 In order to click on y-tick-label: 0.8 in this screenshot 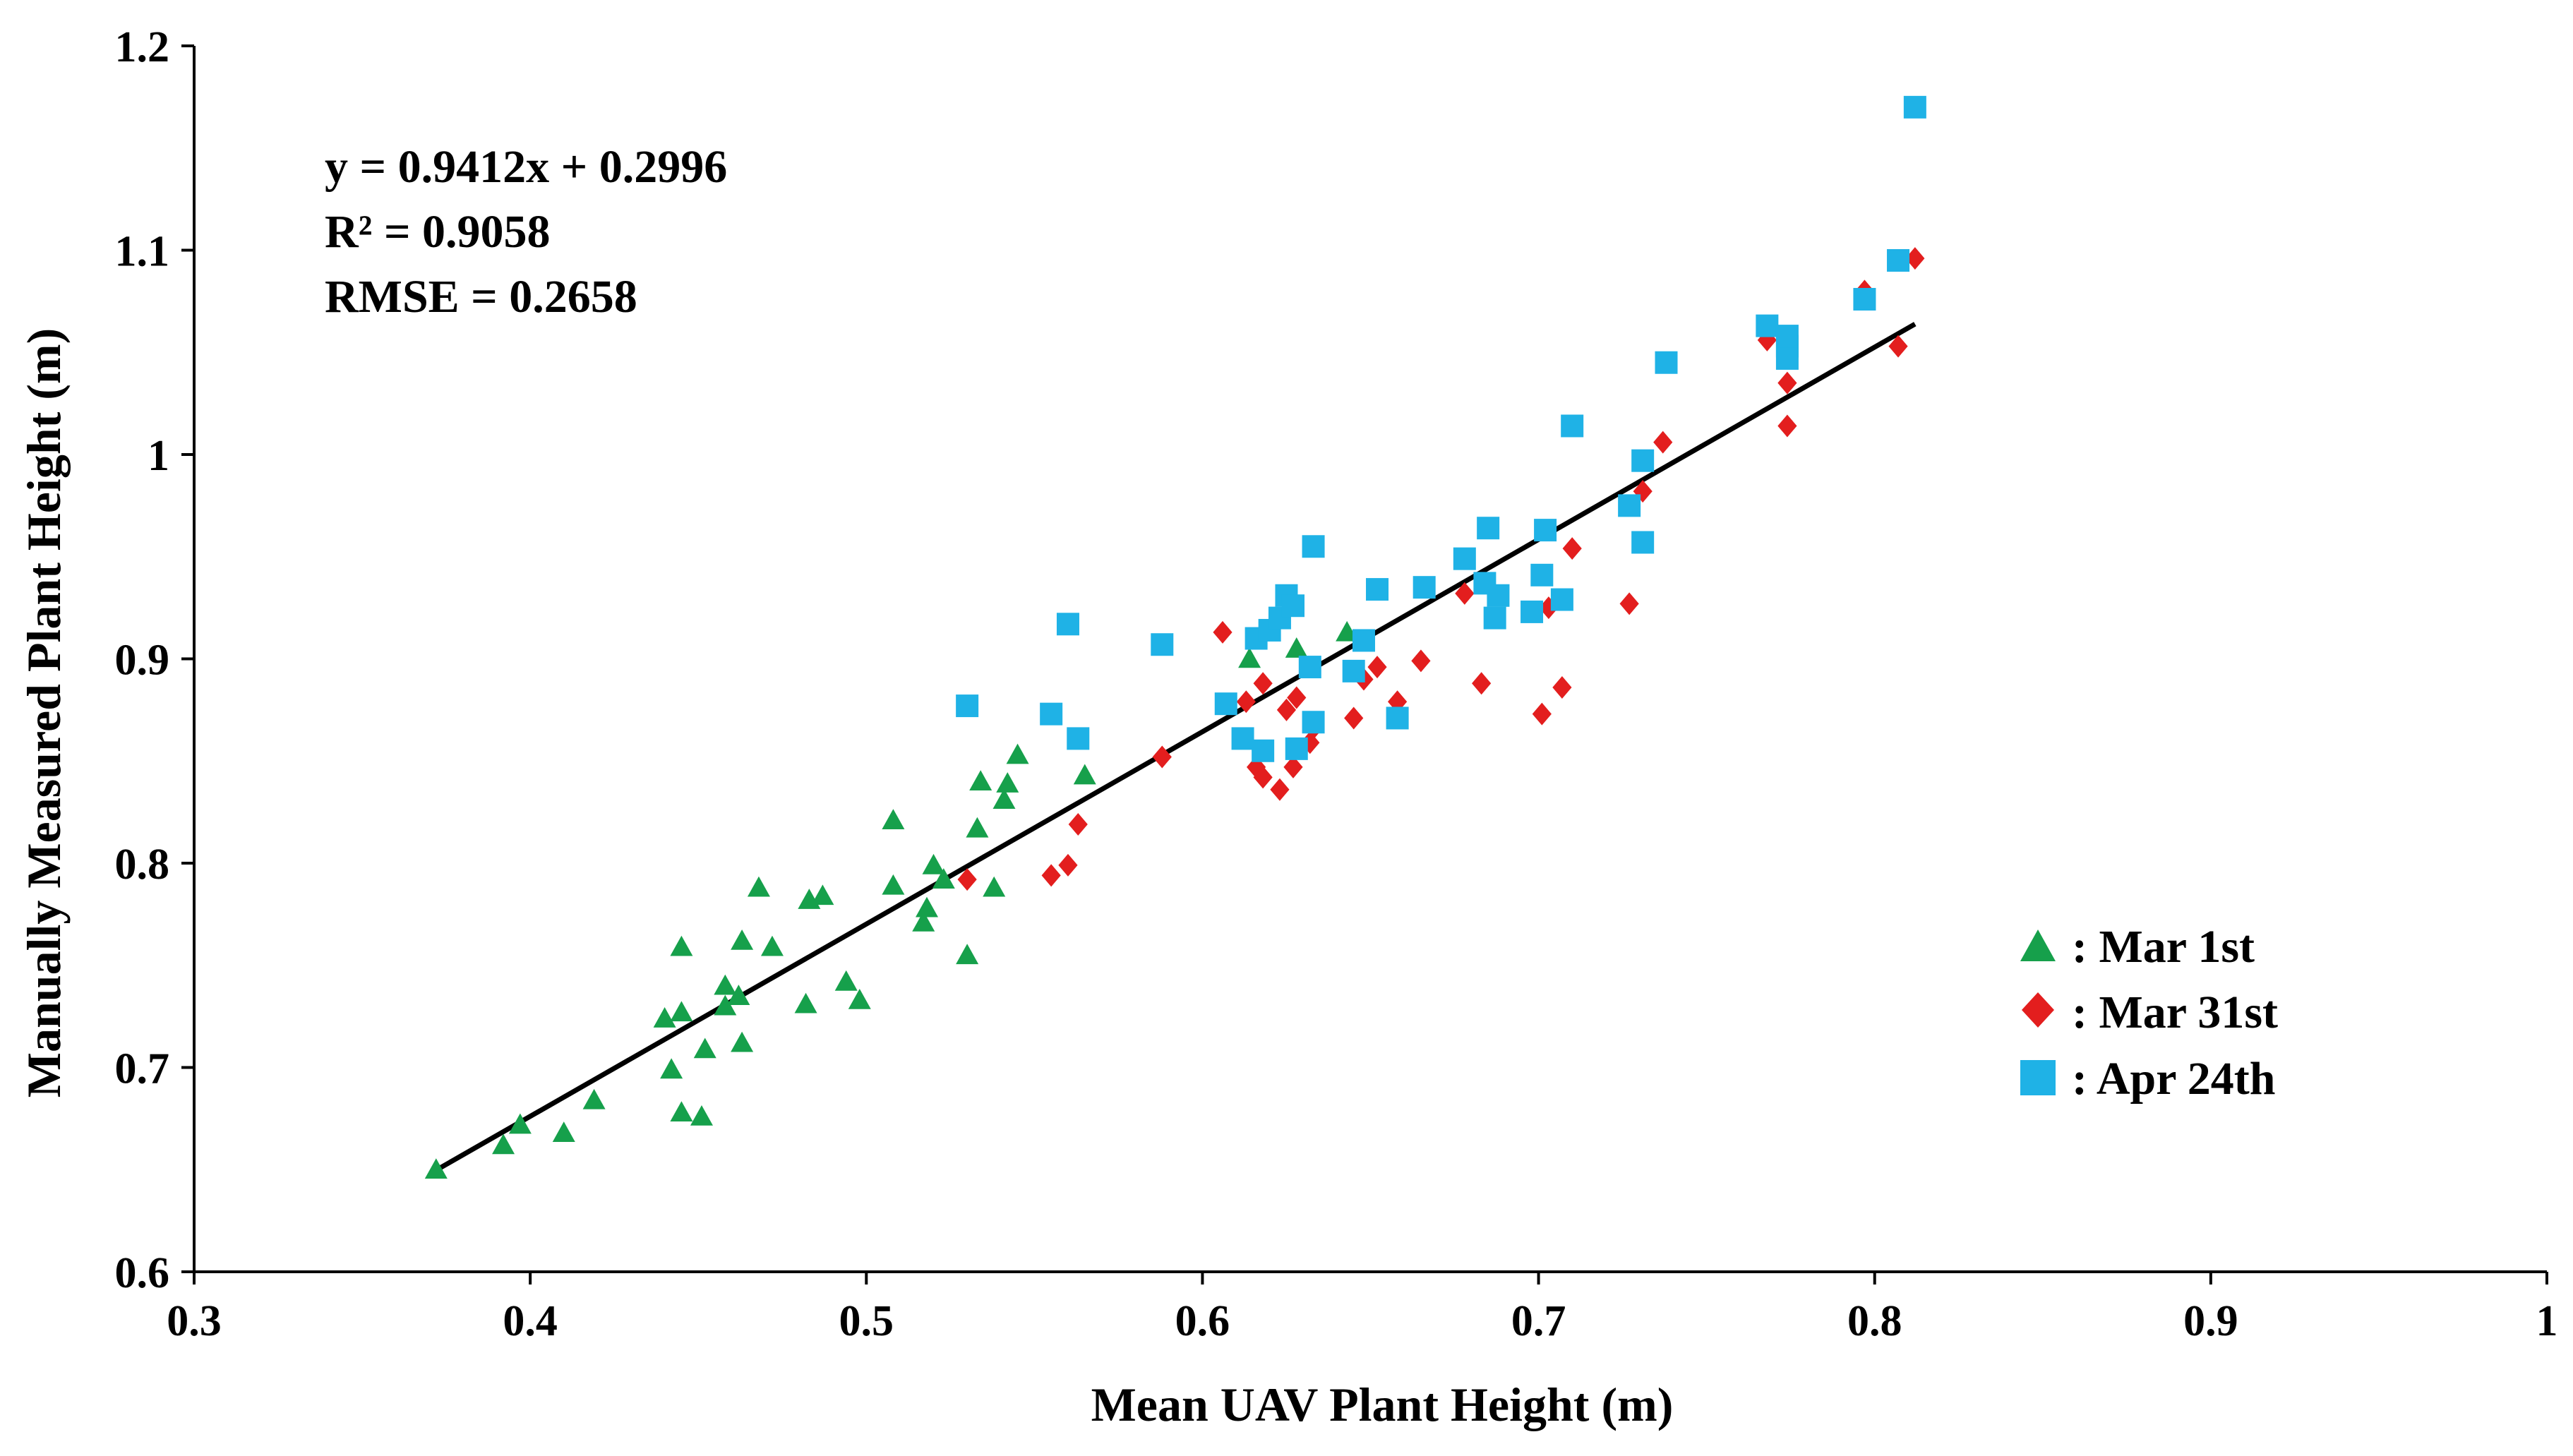, I will do `click(142, 865)`.